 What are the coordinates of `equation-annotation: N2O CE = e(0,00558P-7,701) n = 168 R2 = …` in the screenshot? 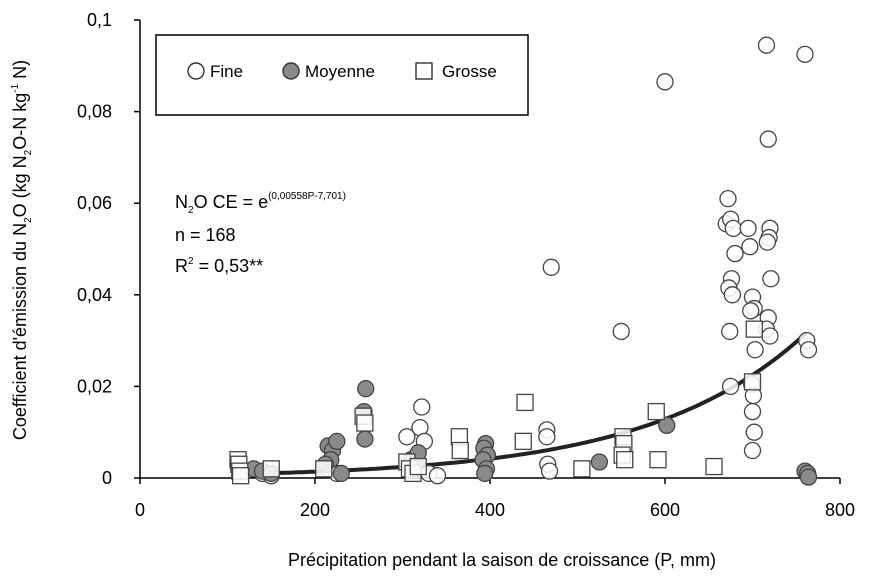 It's located at (260, 233).